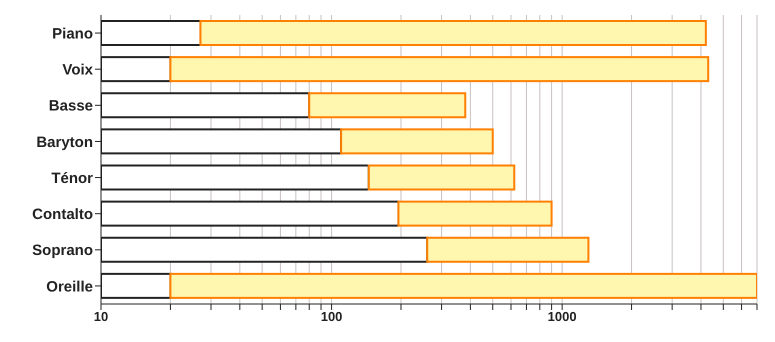  I want to click on y-tick-label: Baryton, so click(64, 142).